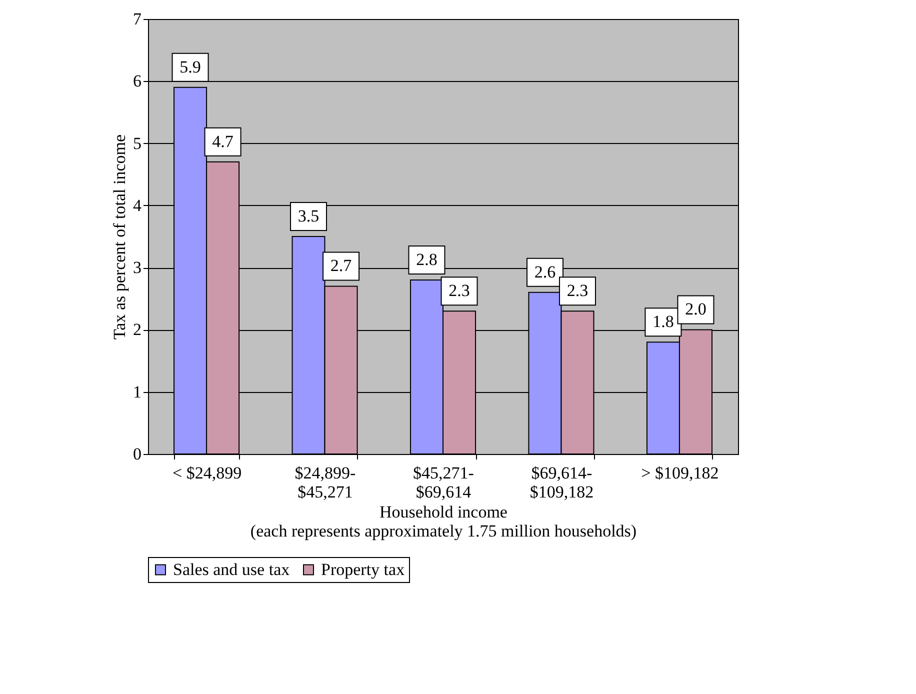  Describe the element at coordinates (119, 237) in the screenshot. I see `y-axis-title: Tax as percent of total income` at that location.